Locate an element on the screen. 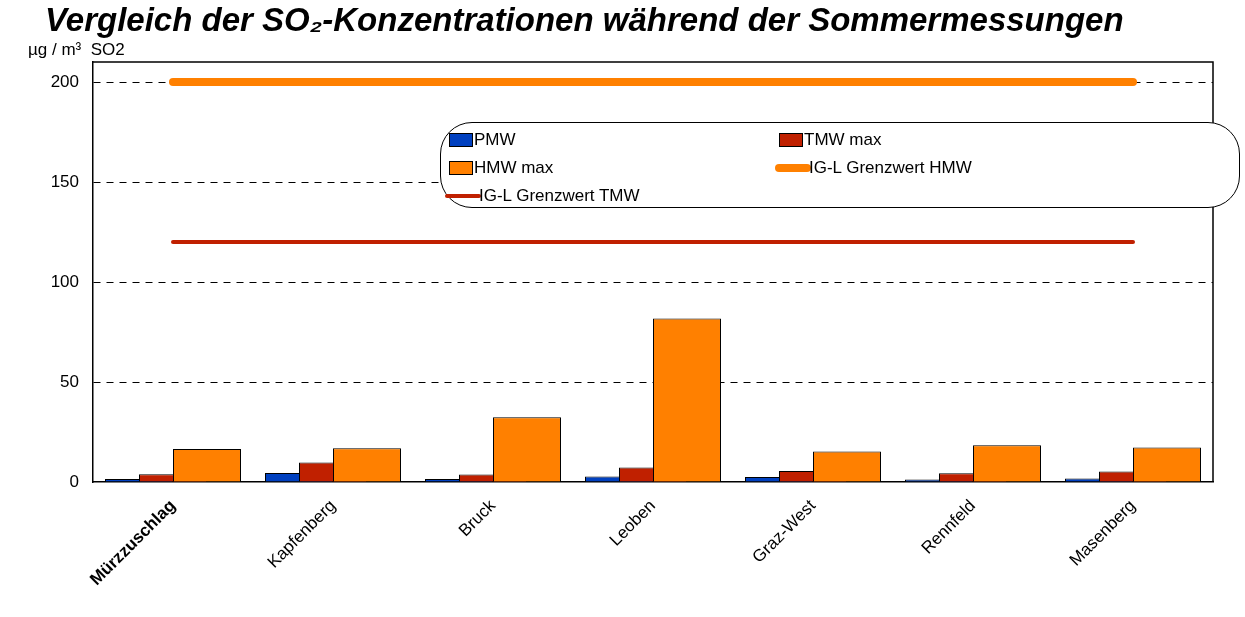 Image resolution: width=1245 pixels, height=617 pixels. legend-label: IG-L Grenzwert HMW is located at coordinates (890, 168).